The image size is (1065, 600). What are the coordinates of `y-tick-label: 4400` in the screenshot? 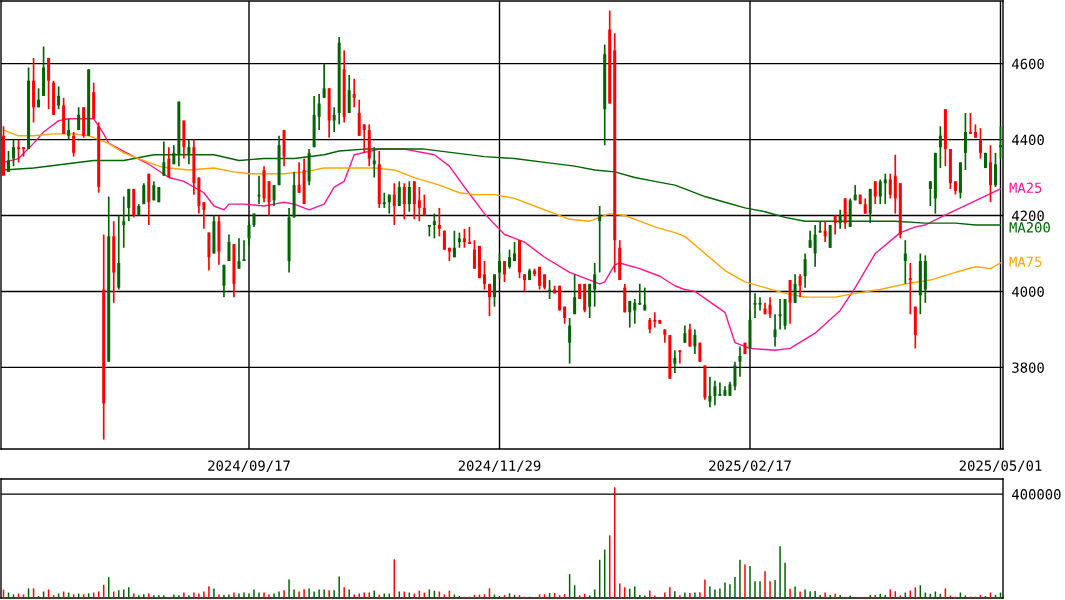 It's located at (1028, 140).